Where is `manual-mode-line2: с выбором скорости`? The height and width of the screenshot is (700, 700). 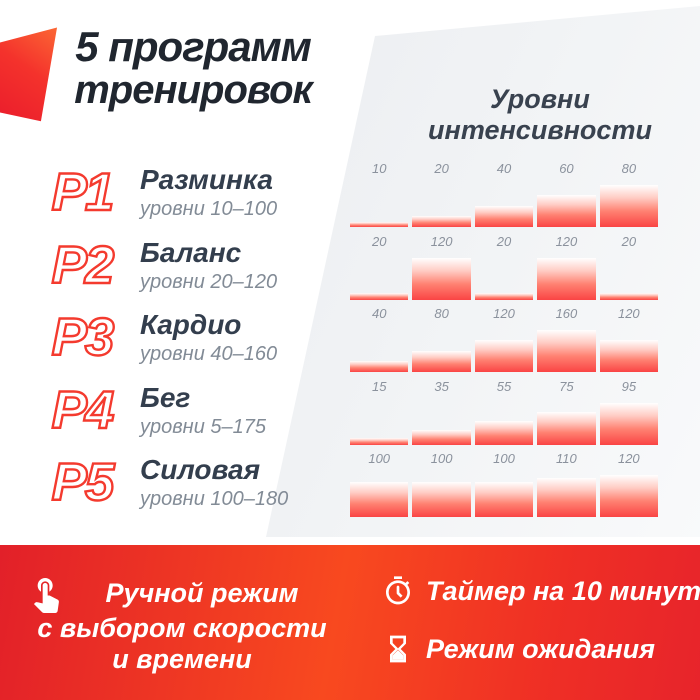 manual-mode-line2: с выбором скорости is located at coordinates (182, 628).